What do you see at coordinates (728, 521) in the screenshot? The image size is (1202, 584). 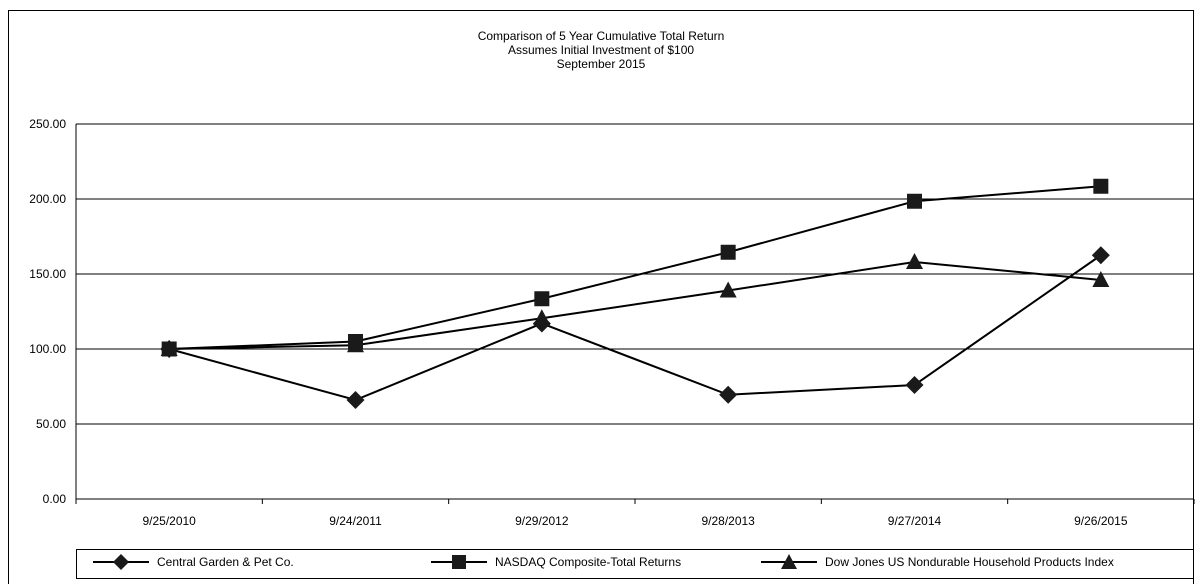 I see `x-tick-label: 9/28/2013` at bounding box center [728, 521].